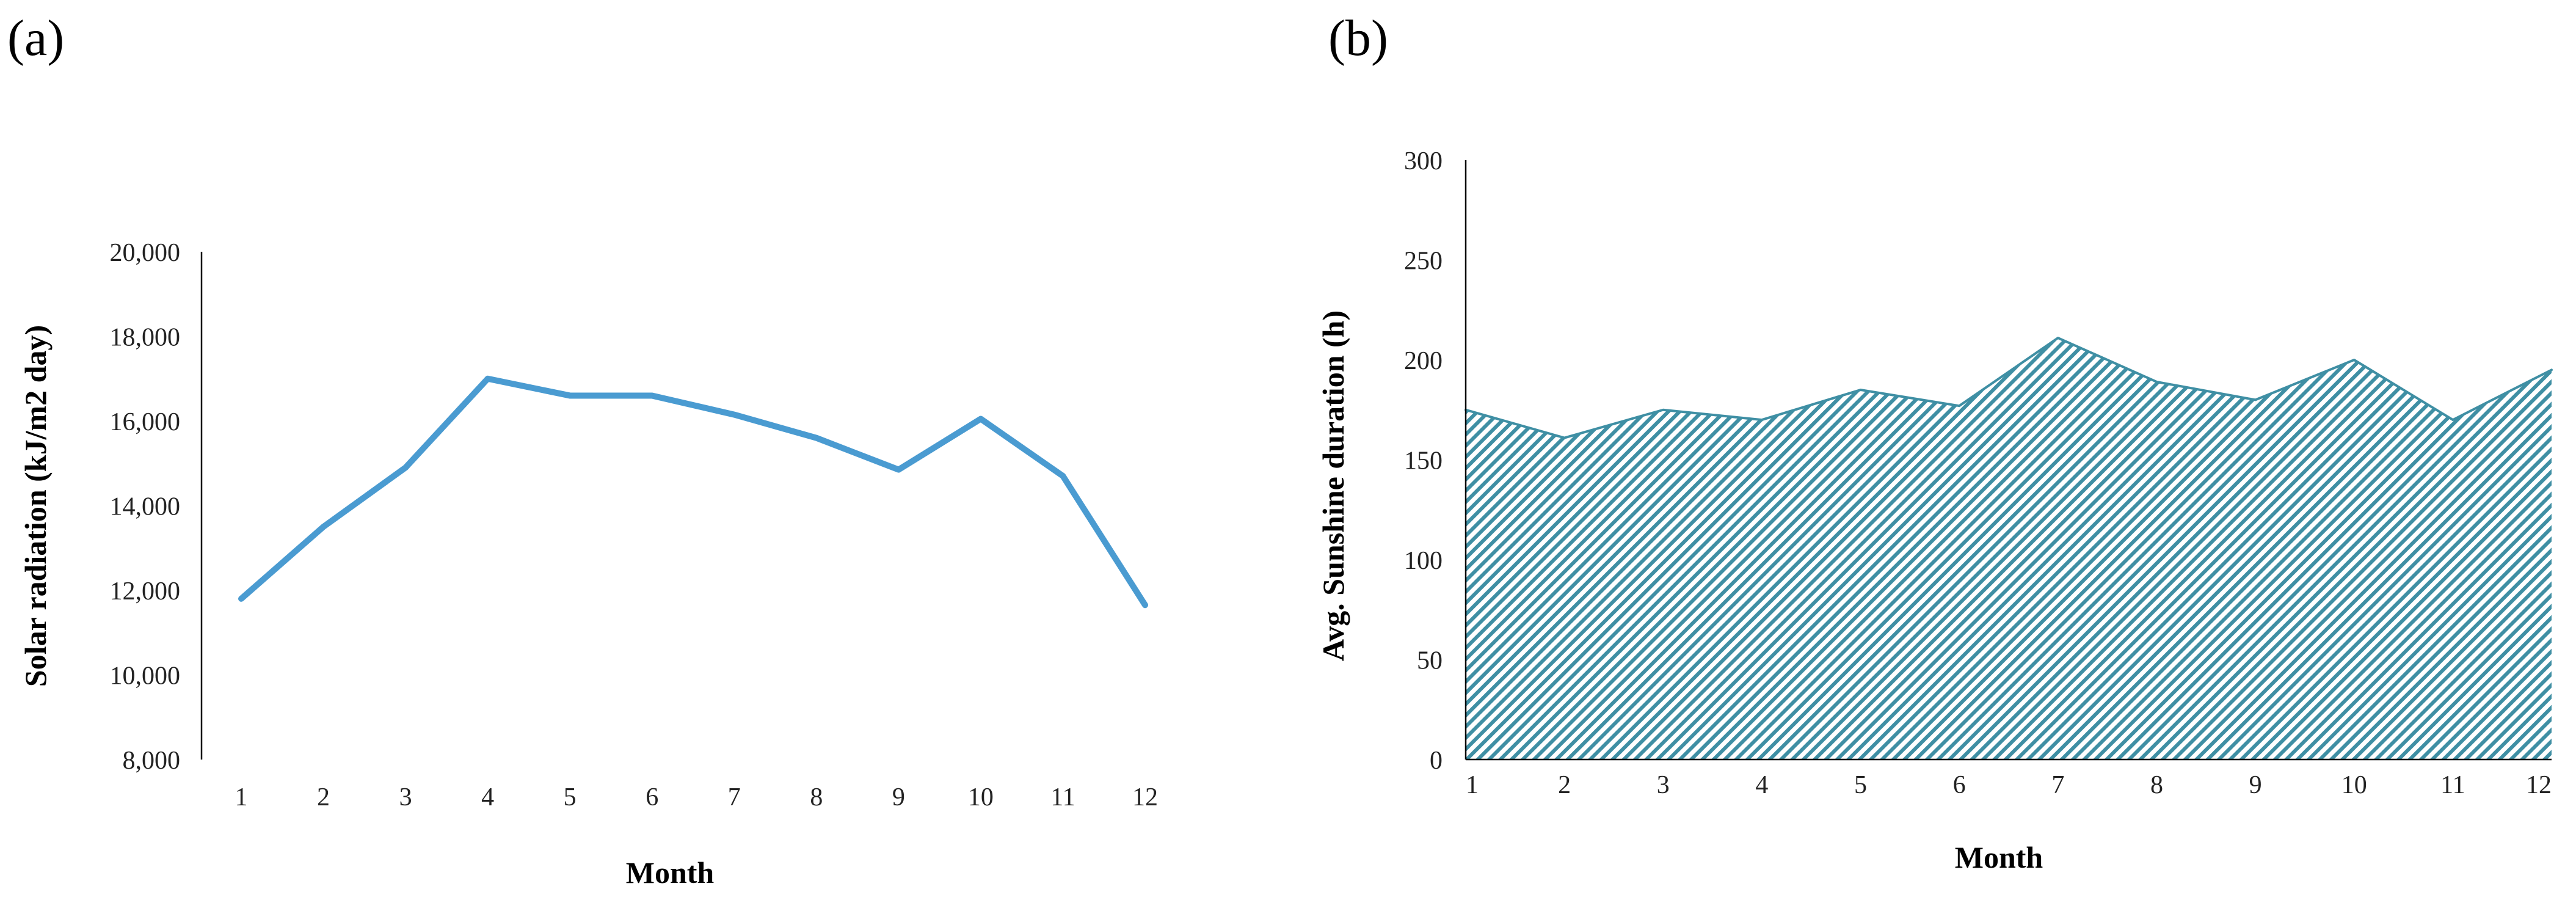 The height and width of the screenshot is (897, 2576). Describe the element at coordinates (2452, 785) in the screenshot. I see `chart-b-x-tick-label: 11` at that location.